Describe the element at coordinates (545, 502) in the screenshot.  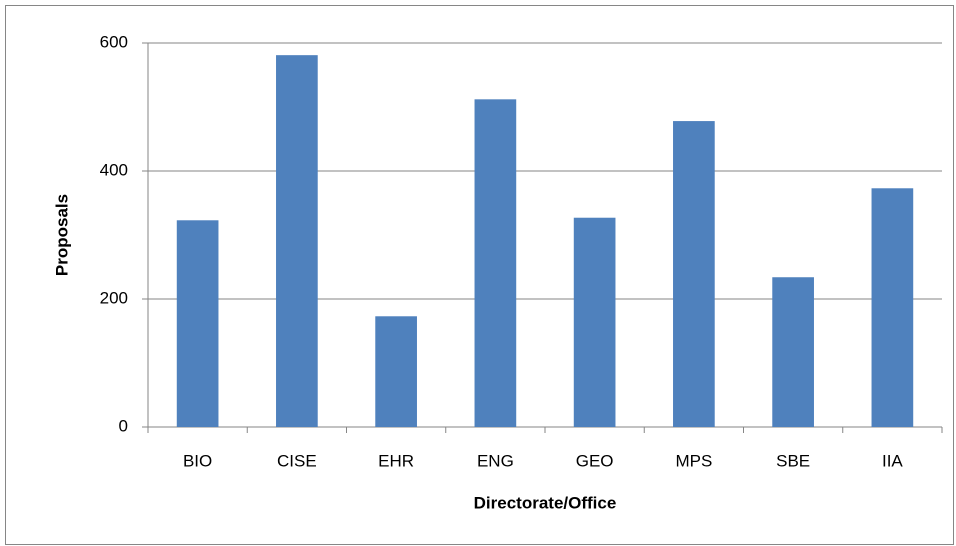
I see `x-axis-label: Directorate/Office` at that location.